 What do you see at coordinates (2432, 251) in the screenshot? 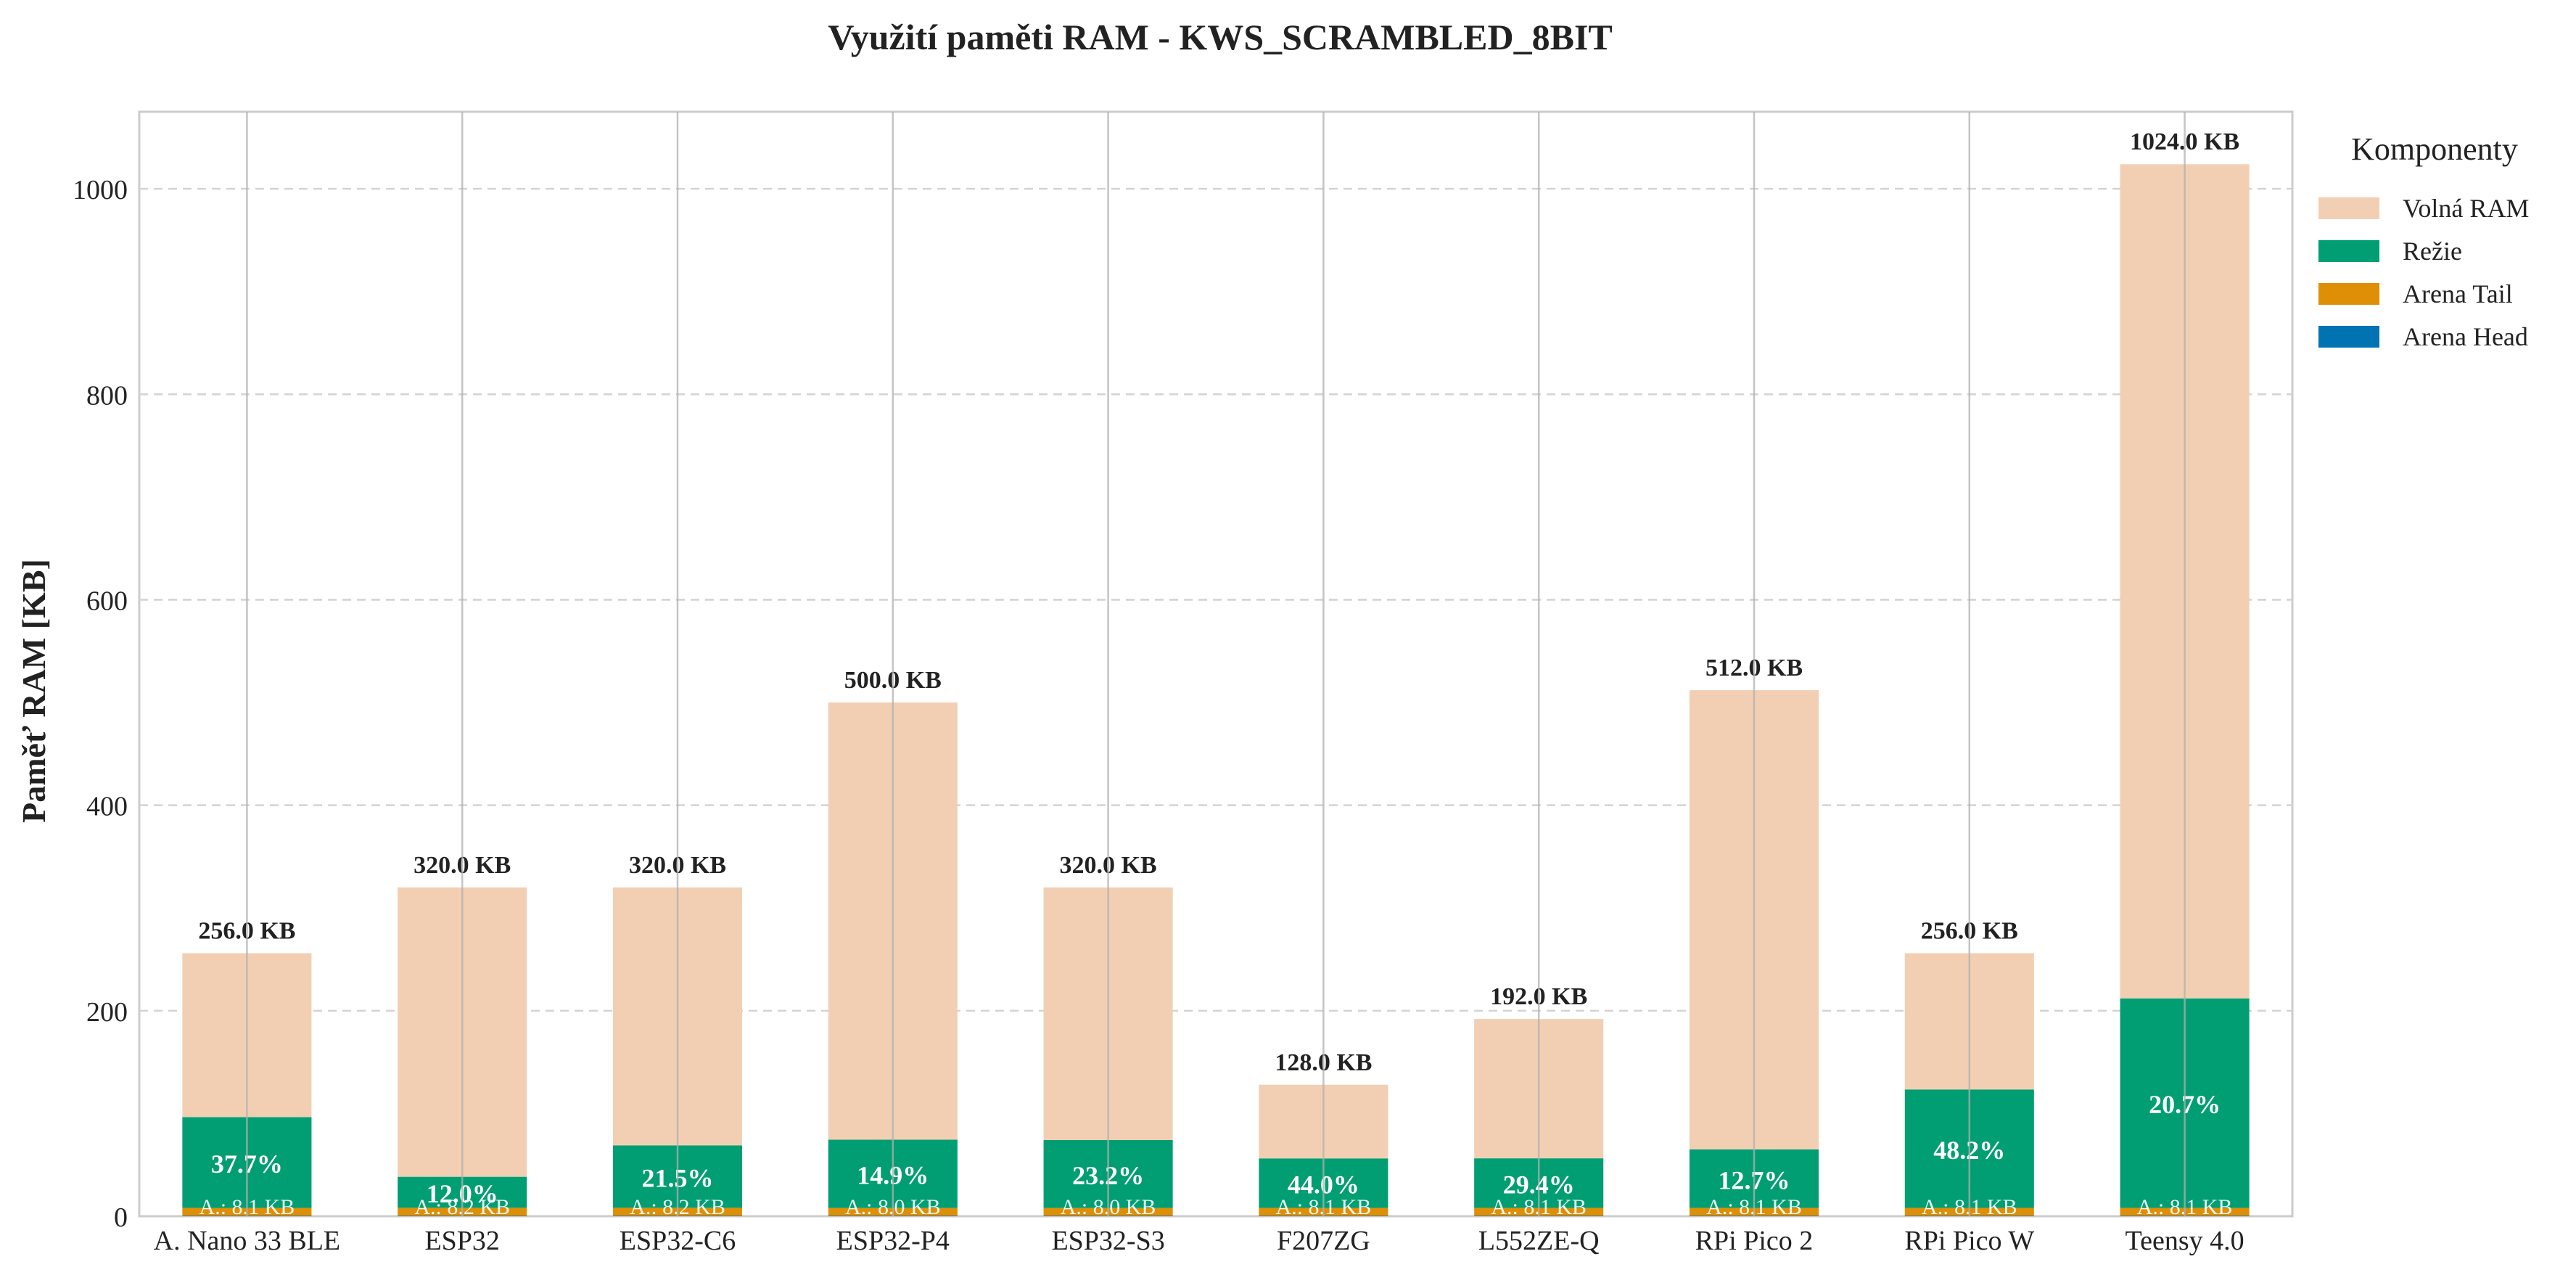
I see `legend-item-label: Režie` at bounding box center [2432, 251].